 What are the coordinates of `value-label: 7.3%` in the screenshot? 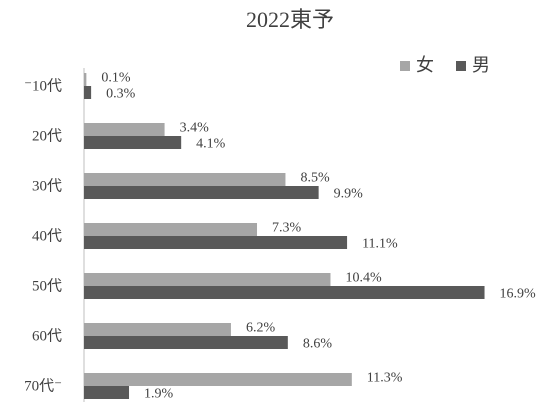 It's located at (287, 228).